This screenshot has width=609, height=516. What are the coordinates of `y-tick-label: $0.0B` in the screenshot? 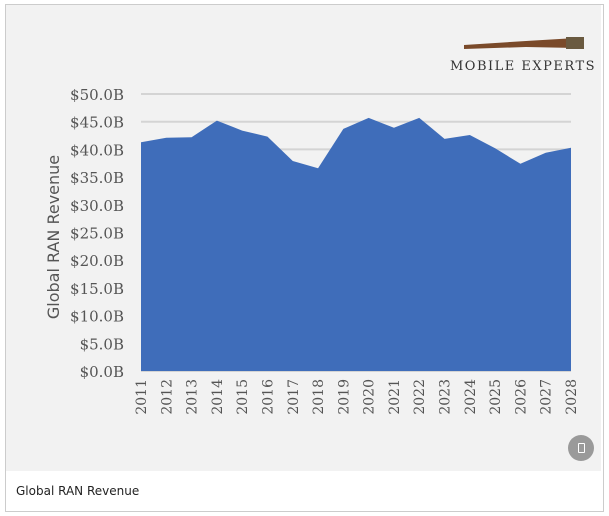 It's located at (102, 372).